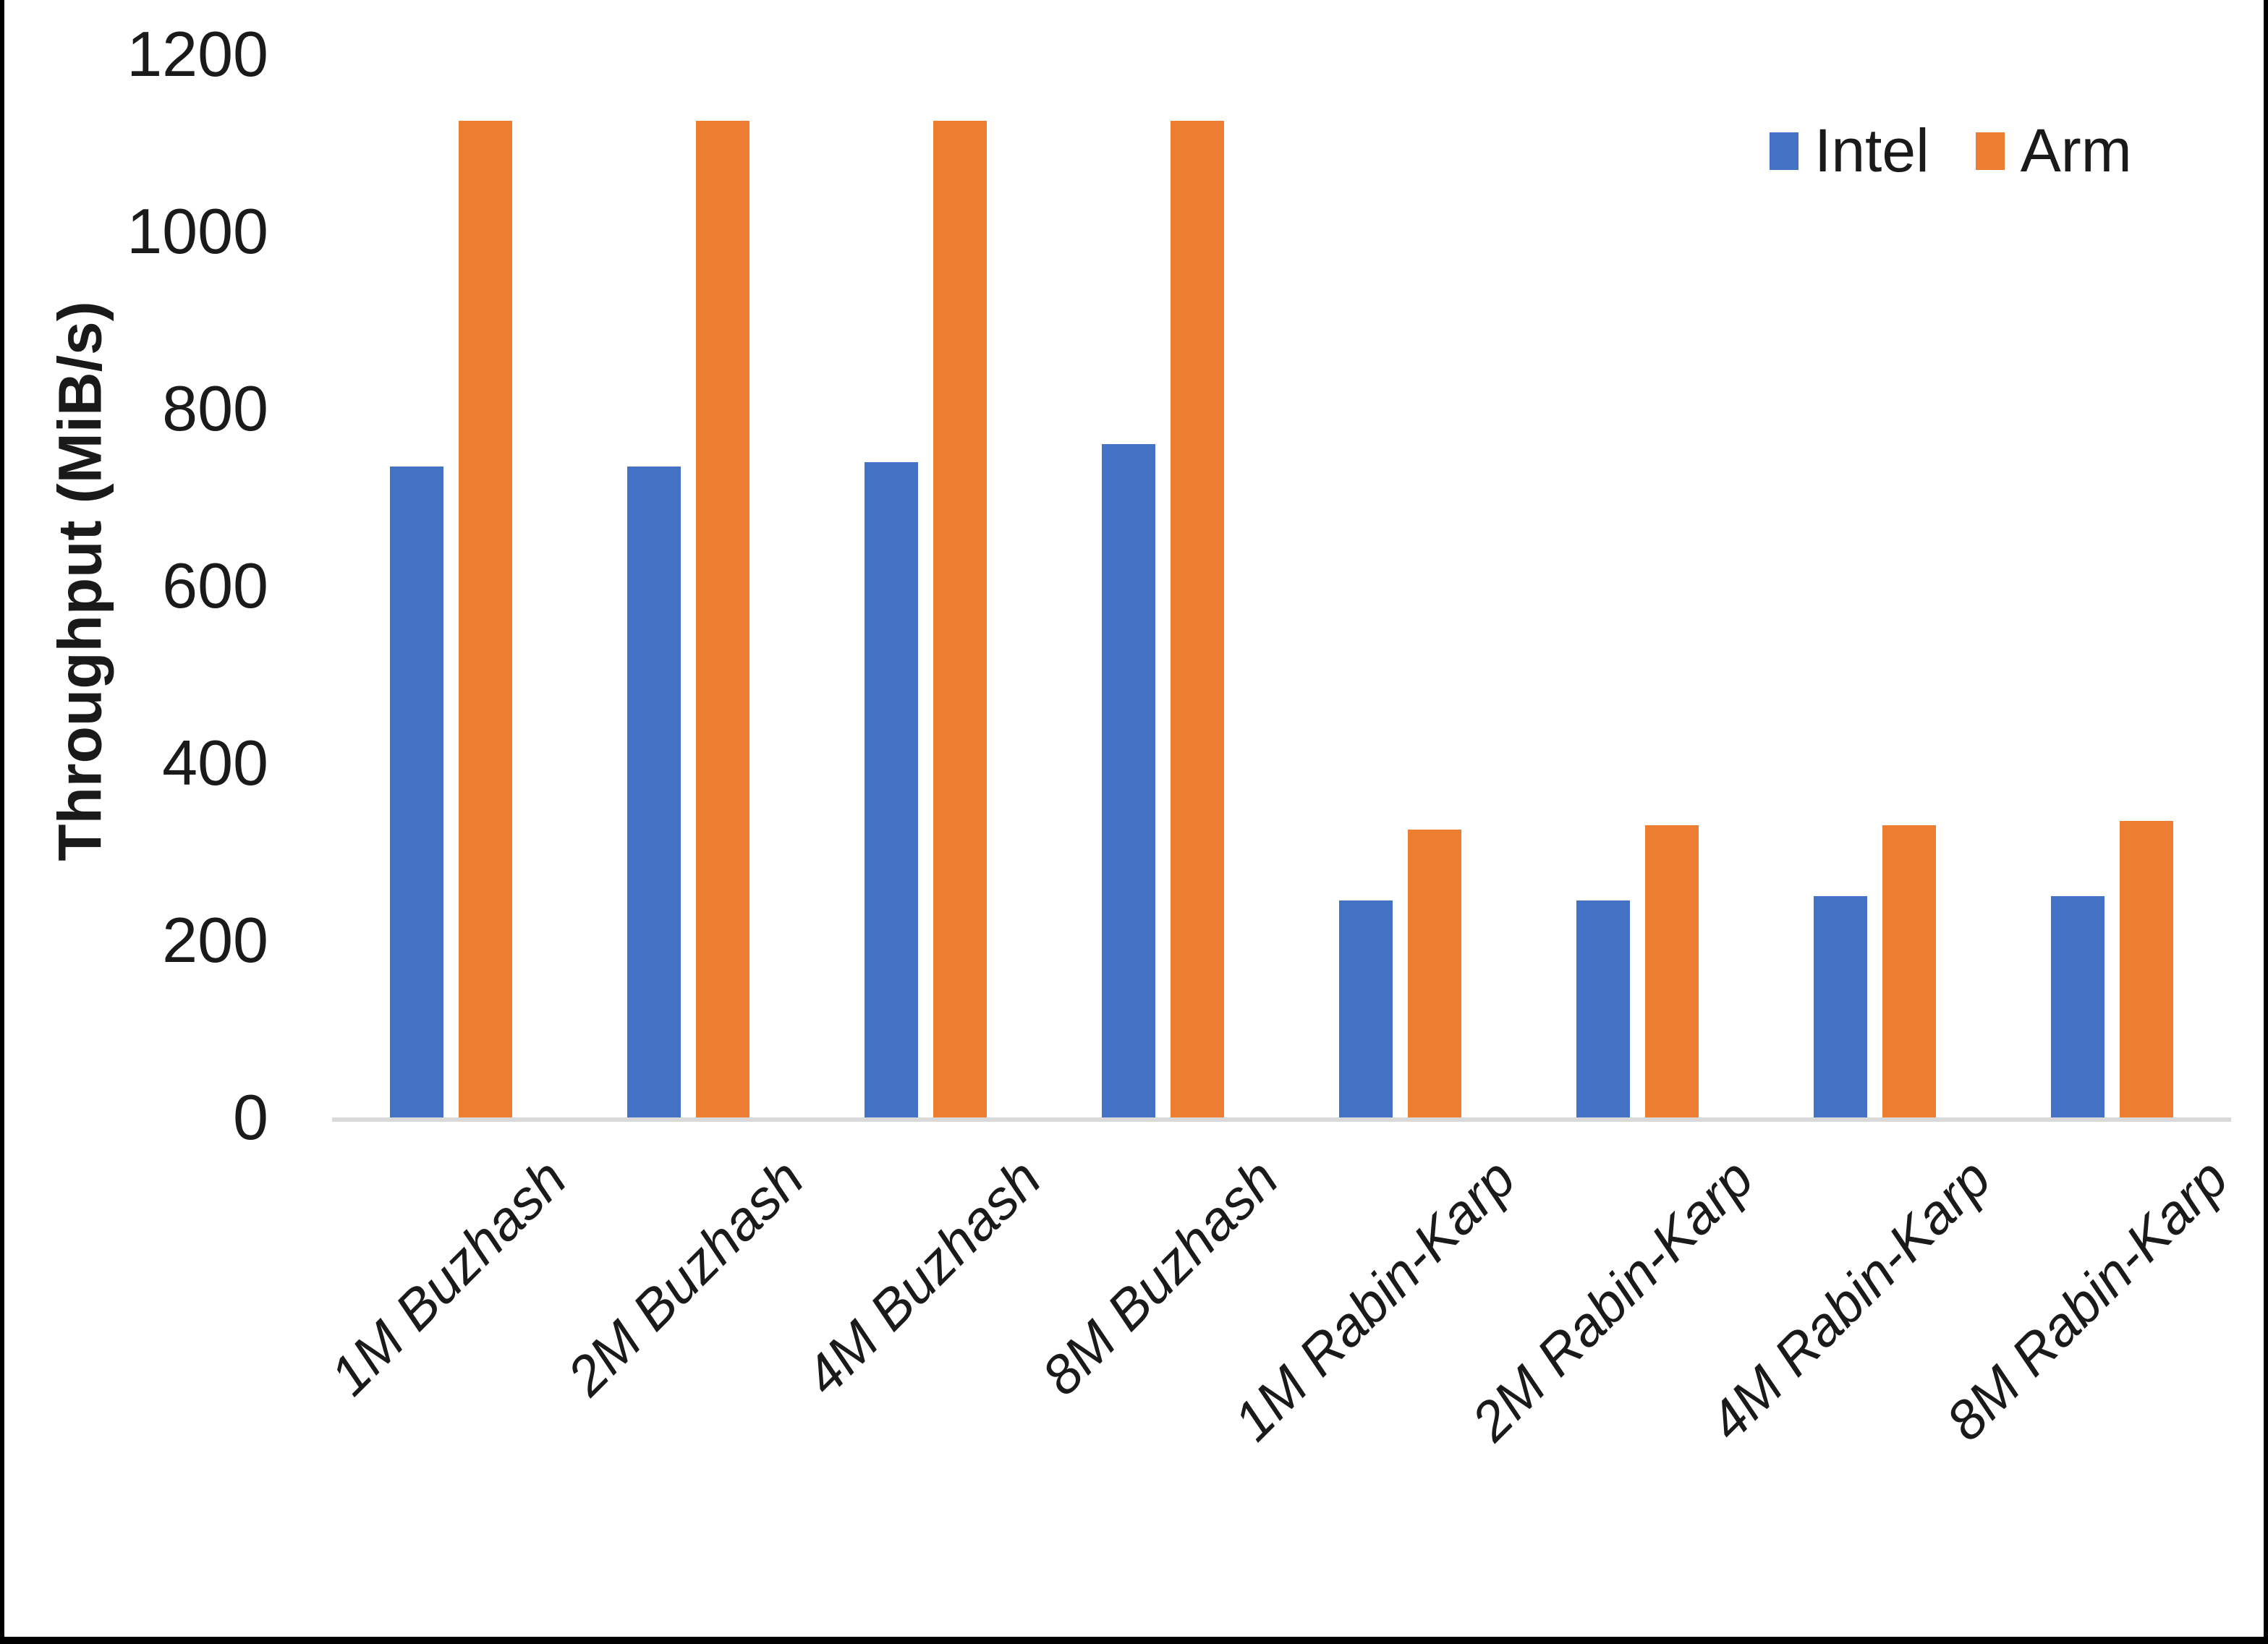 Image resolution: width=2268 pixels, height=1644 pixels. I want to click on y-tick-label: 200, so click(215, 940).